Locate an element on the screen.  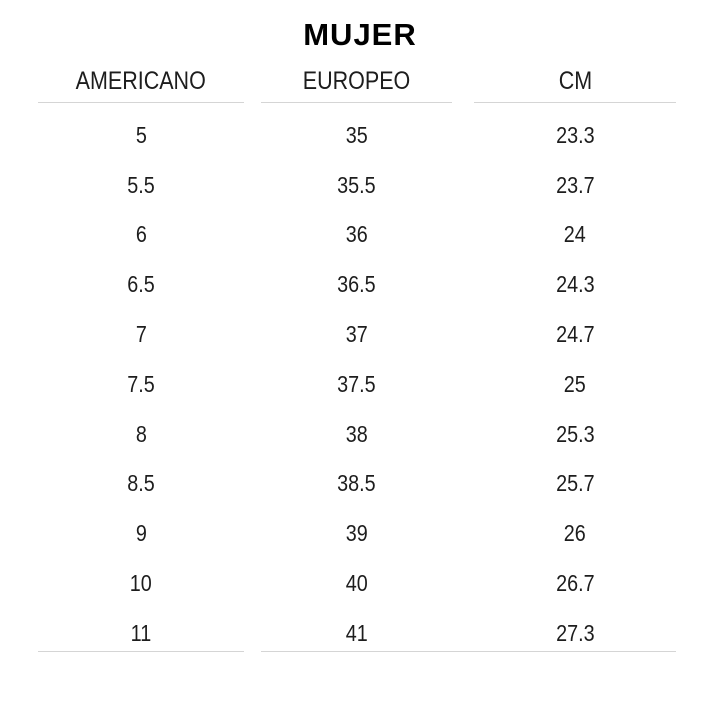
cell-europeo: 38 is located at coordinates (356, 436).